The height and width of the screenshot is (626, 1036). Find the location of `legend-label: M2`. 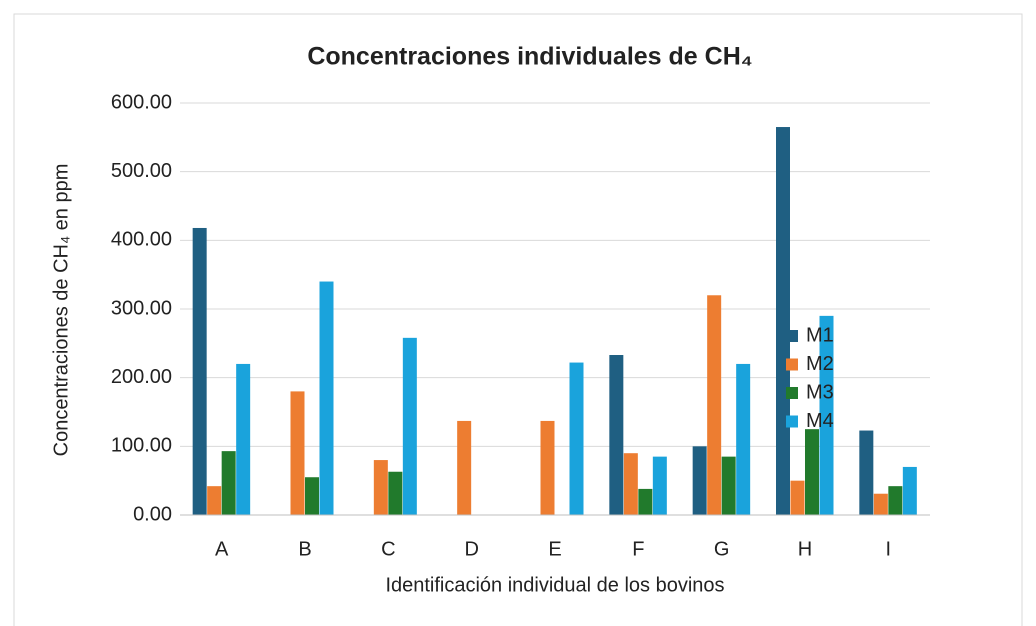

legend-label: M2 is located at coordinates (820, 364).